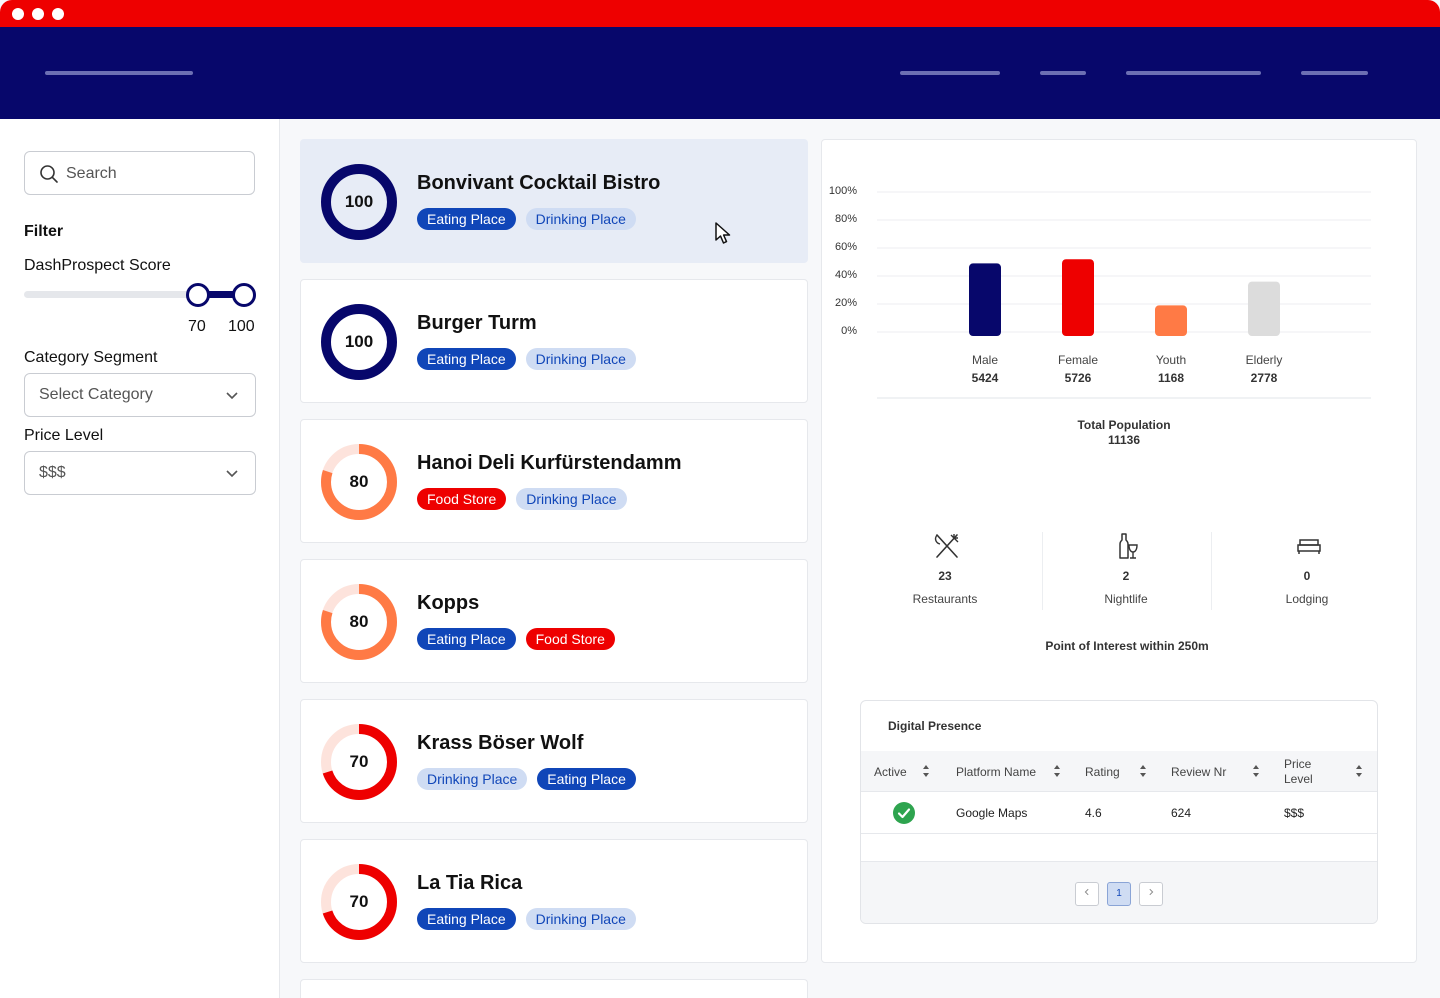 The width and height of the screenshot is (1440, 998). What do you see at coordinates (244, 295) in the screenshot?
I see `score-max-handle` at bounding box center [244, 295].